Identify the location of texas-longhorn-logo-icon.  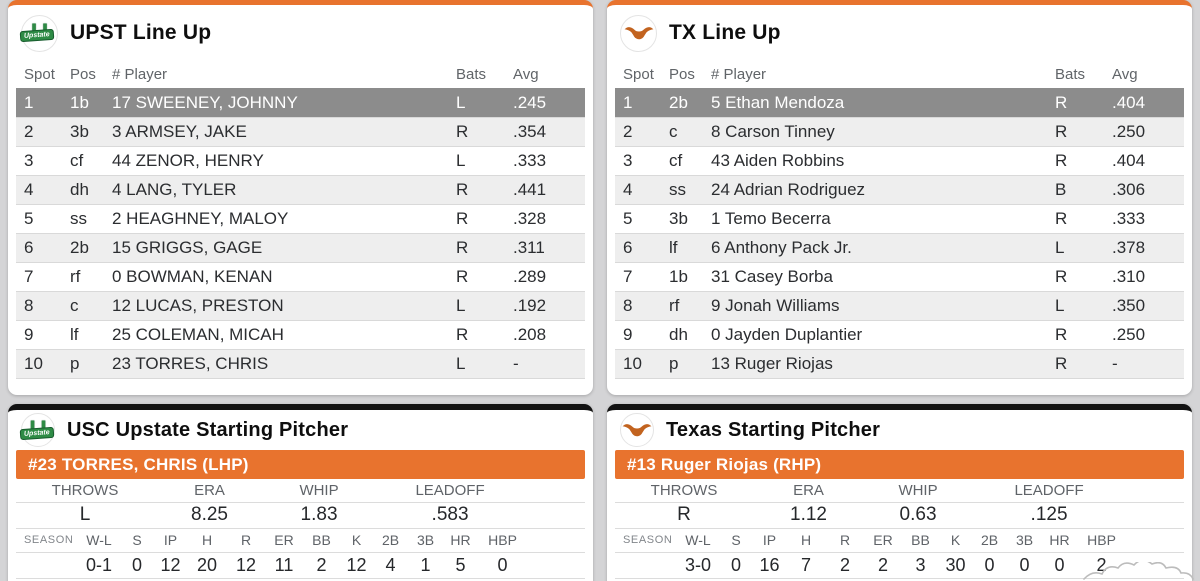
(638, 33).